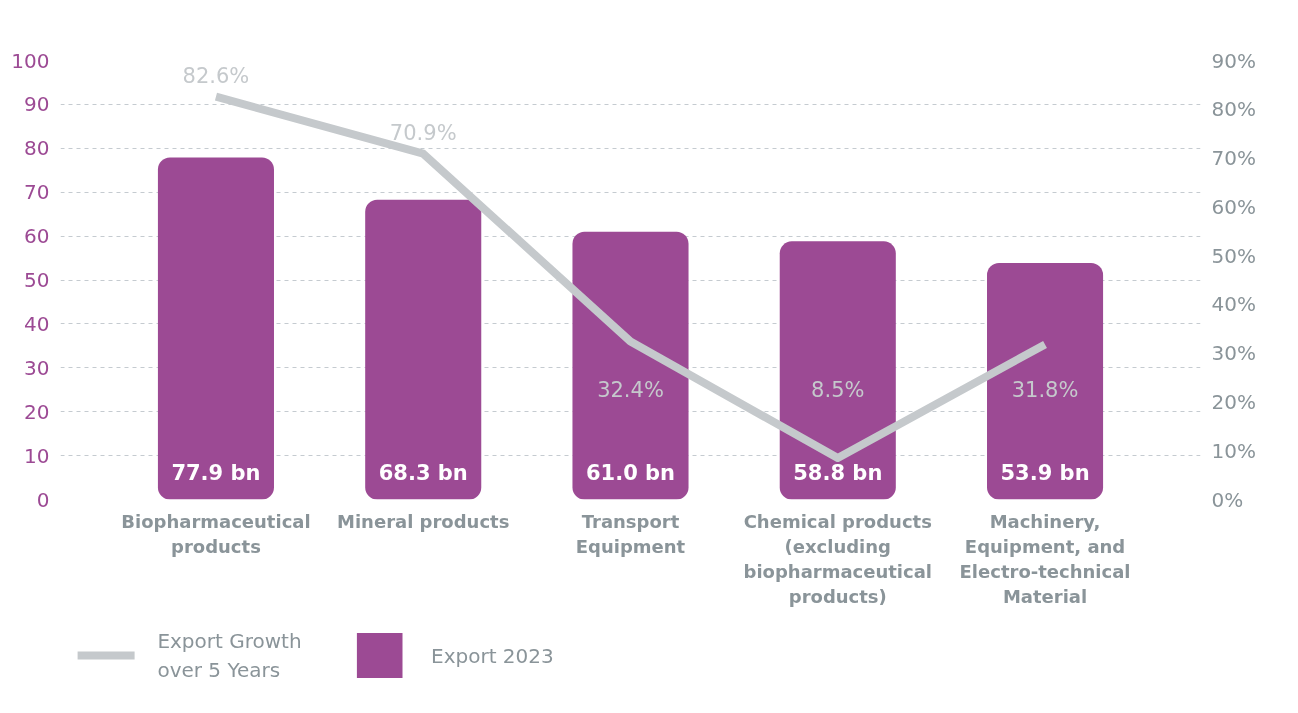 The width and height of the screenshot is (1298, 713). What do you see at coordinates (423, 132) in the screenshot?
I see `data-label: 70.9%` at bounding box center [423, 132].